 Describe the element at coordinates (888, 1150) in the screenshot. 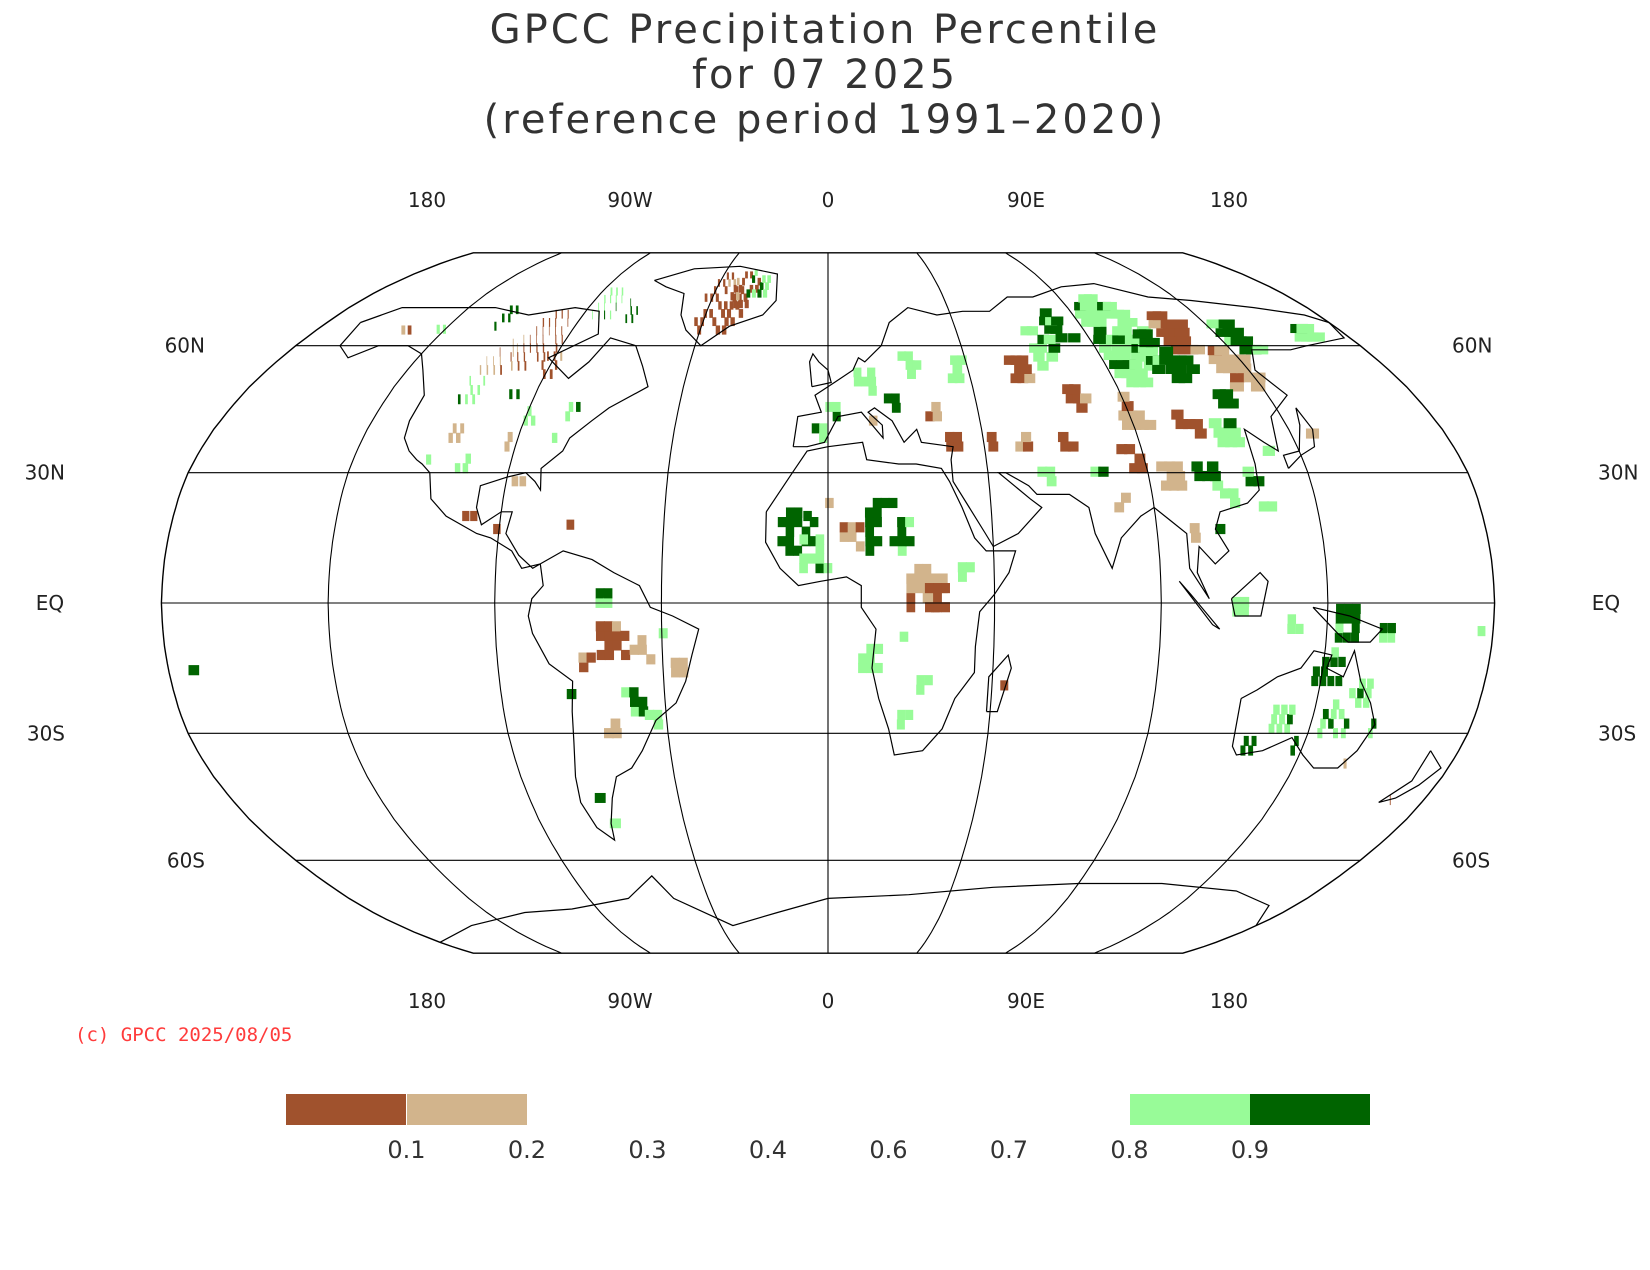

I see `legend-tick-label: 0.6` at that location.